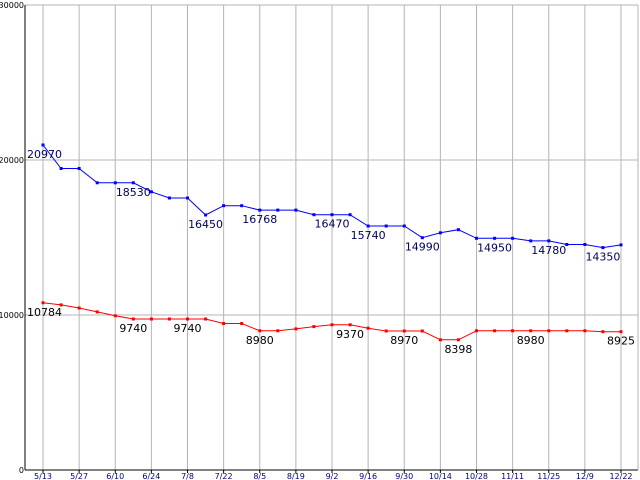  Describe the element at coordinates (133, 192) in the screenshot. I see `data-label: 18530` at that location.